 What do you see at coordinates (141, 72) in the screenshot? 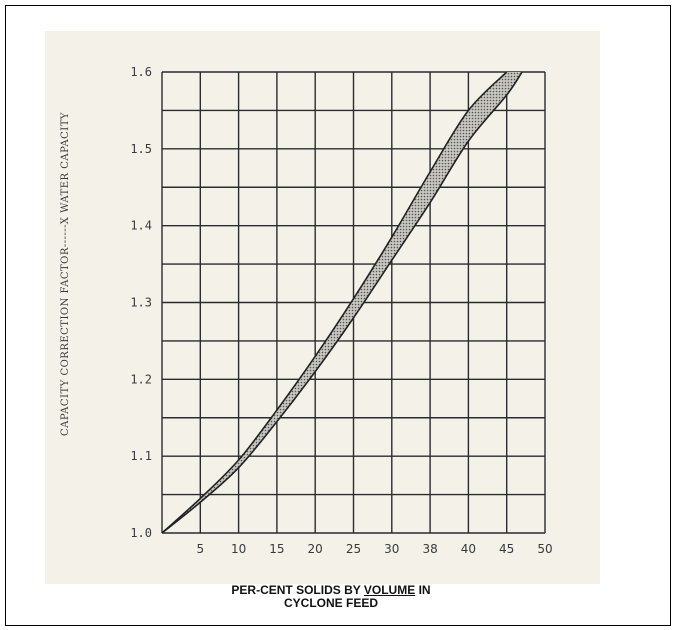
I see `y-tick-label: 1.6` at bounding box center [141, 72].